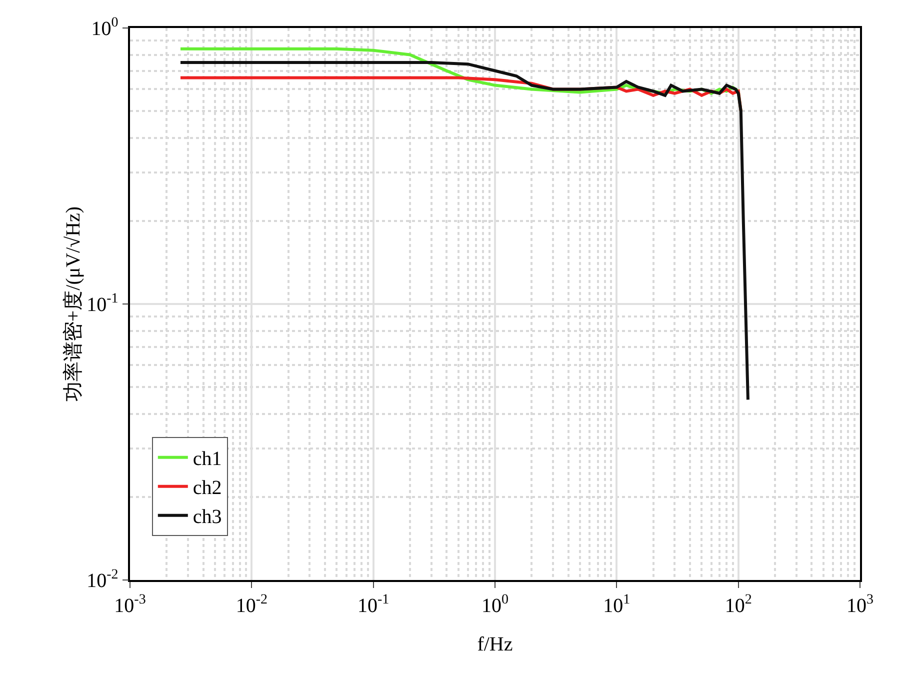  Describe the element at coordinates (207, 488) in the screenshot. I see `legend-label: ch2` at that location.